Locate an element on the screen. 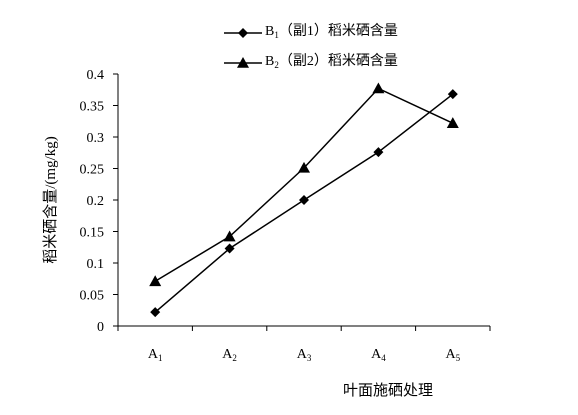 This screenshot has width=578, height=415. y-tick-label: 0.15 is located at coordinates (92, 233).